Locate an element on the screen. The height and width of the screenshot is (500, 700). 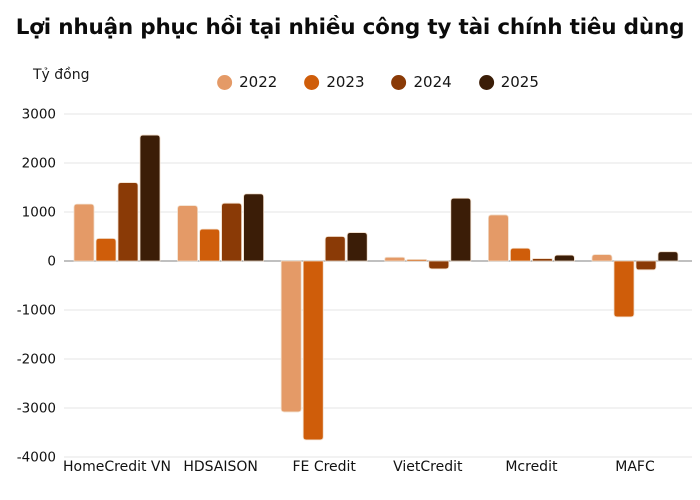
bar-fe-credit-2023 is located at coordinates (313, 350).